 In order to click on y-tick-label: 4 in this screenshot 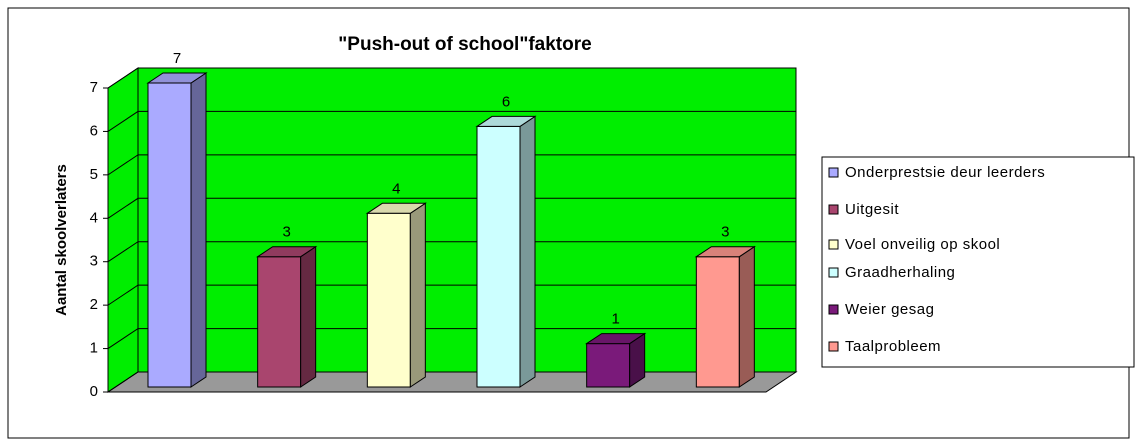, I will do `click(94, 217)`.